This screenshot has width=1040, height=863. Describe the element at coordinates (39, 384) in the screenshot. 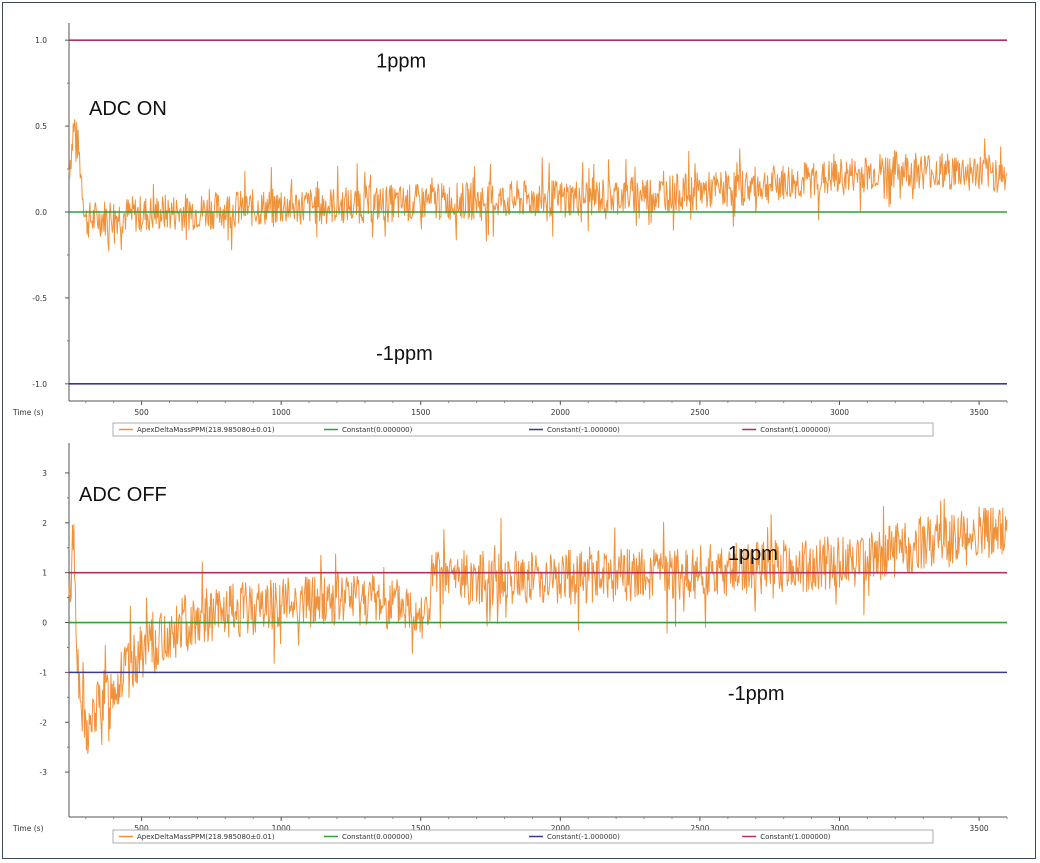

I see `y-tick-label: -1.0` at that location.